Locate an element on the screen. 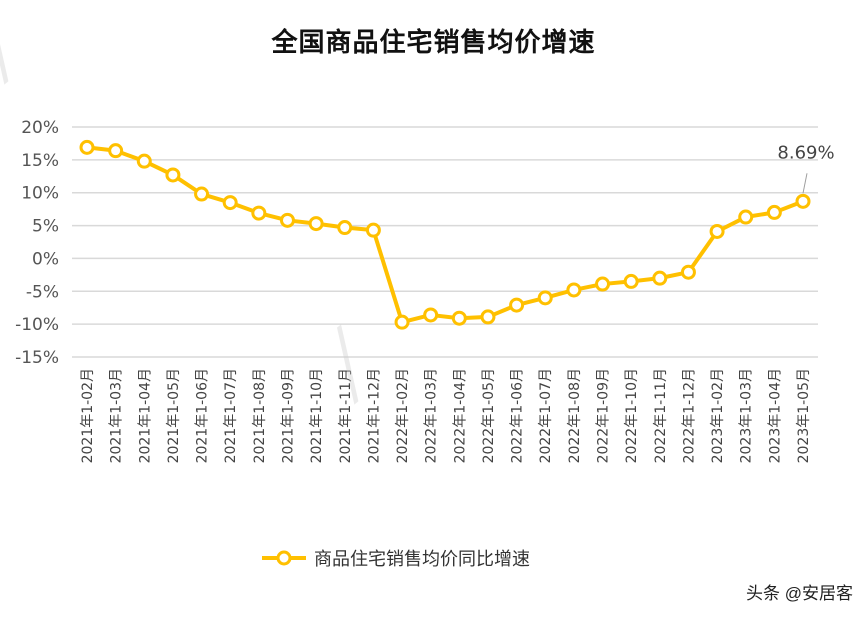  x-tick-label: 2021年1-08月 is located at coordinates (260, 415).